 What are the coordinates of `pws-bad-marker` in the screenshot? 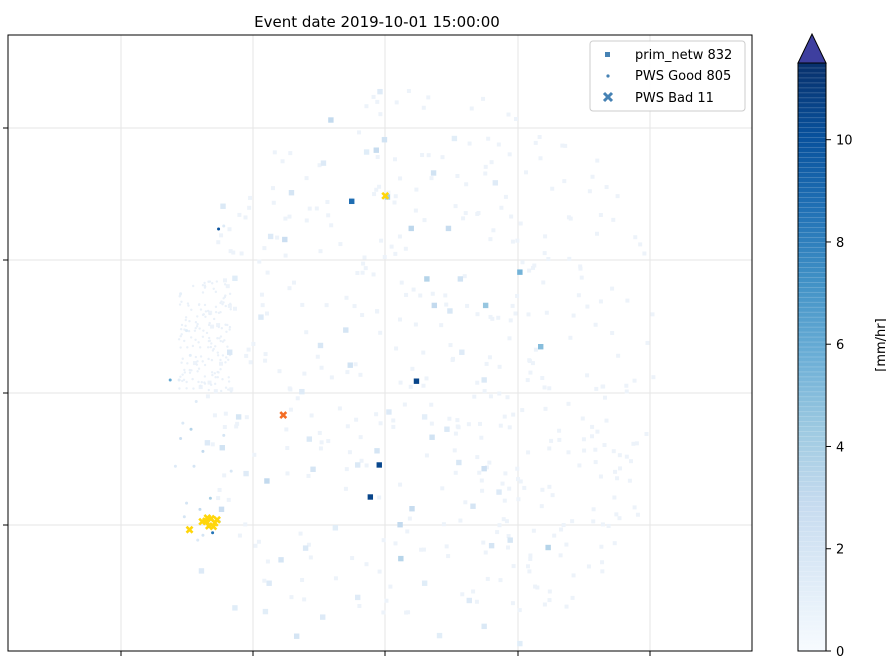 It's located at (207, 518).